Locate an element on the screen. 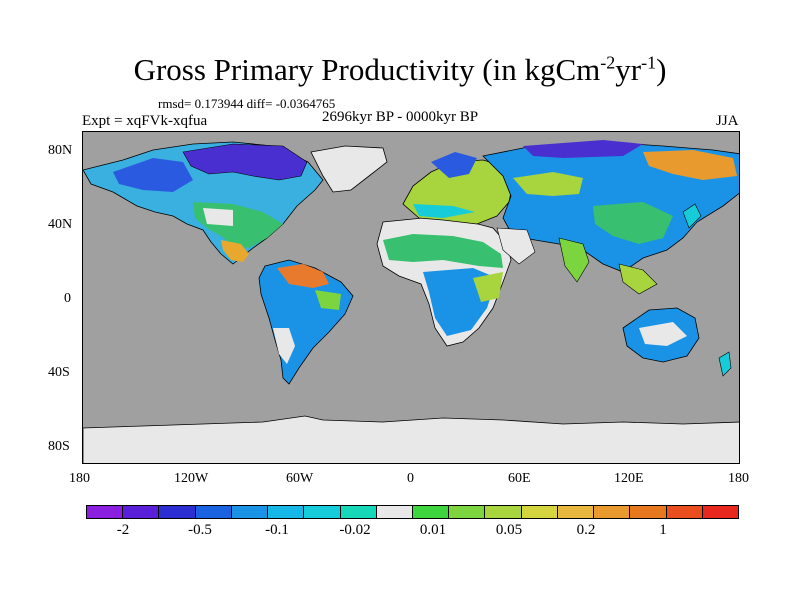  australia-interior-region is located at coordinates (663, 334).